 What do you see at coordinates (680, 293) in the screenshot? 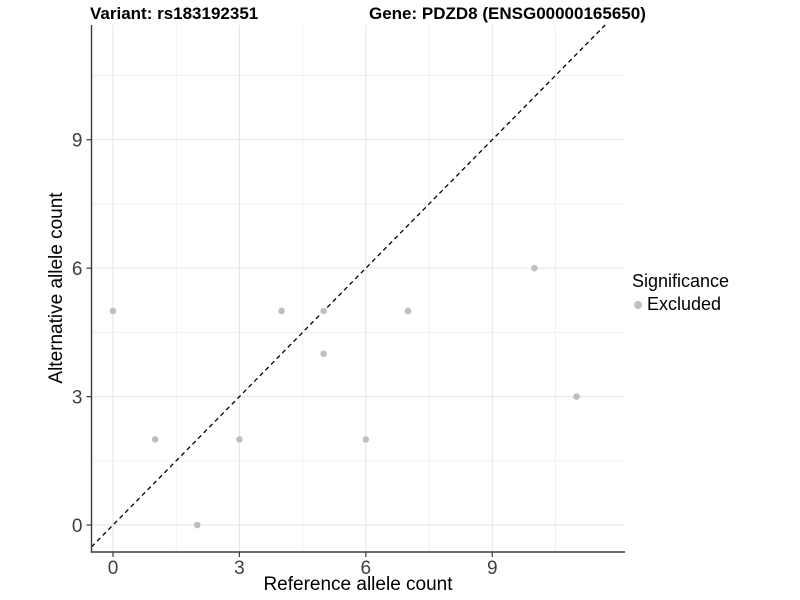
I see `legend: Significance Excluded` at bounding box center [680, 293].